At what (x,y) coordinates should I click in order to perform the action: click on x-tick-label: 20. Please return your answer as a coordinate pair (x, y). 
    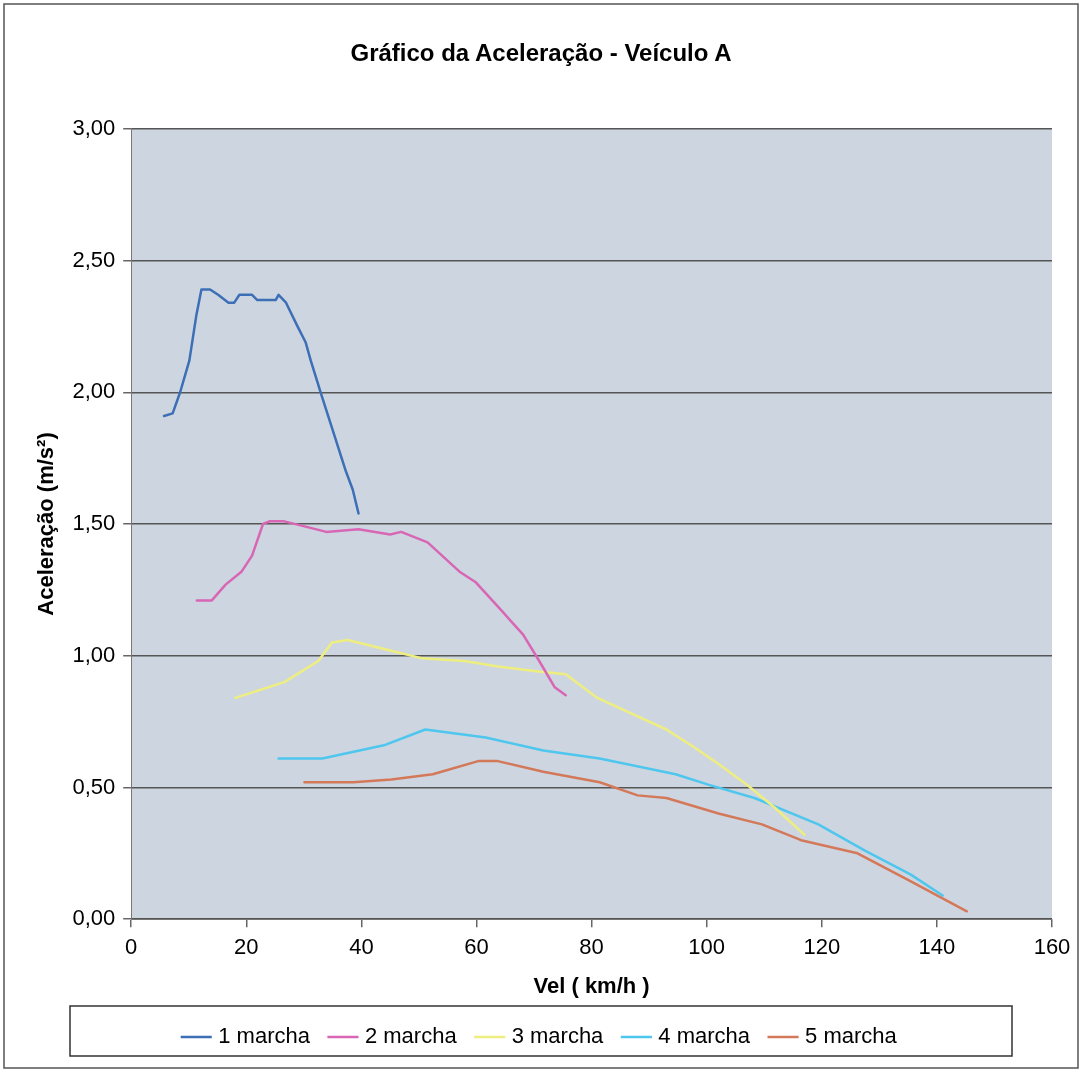
    Looking at the image, I should click on (246, 947).